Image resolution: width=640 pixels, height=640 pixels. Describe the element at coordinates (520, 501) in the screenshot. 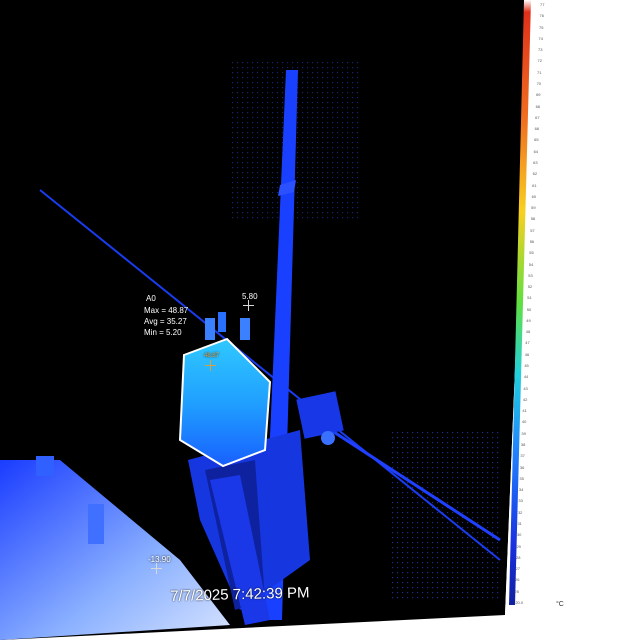

I see `scale-tick-label: 33` at that location.